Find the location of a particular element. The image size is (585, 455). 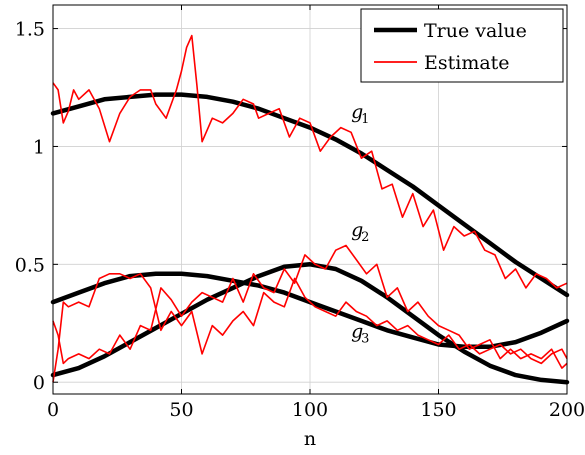

annotation-subscript-1: 1 is located at coordinates (365, 119).